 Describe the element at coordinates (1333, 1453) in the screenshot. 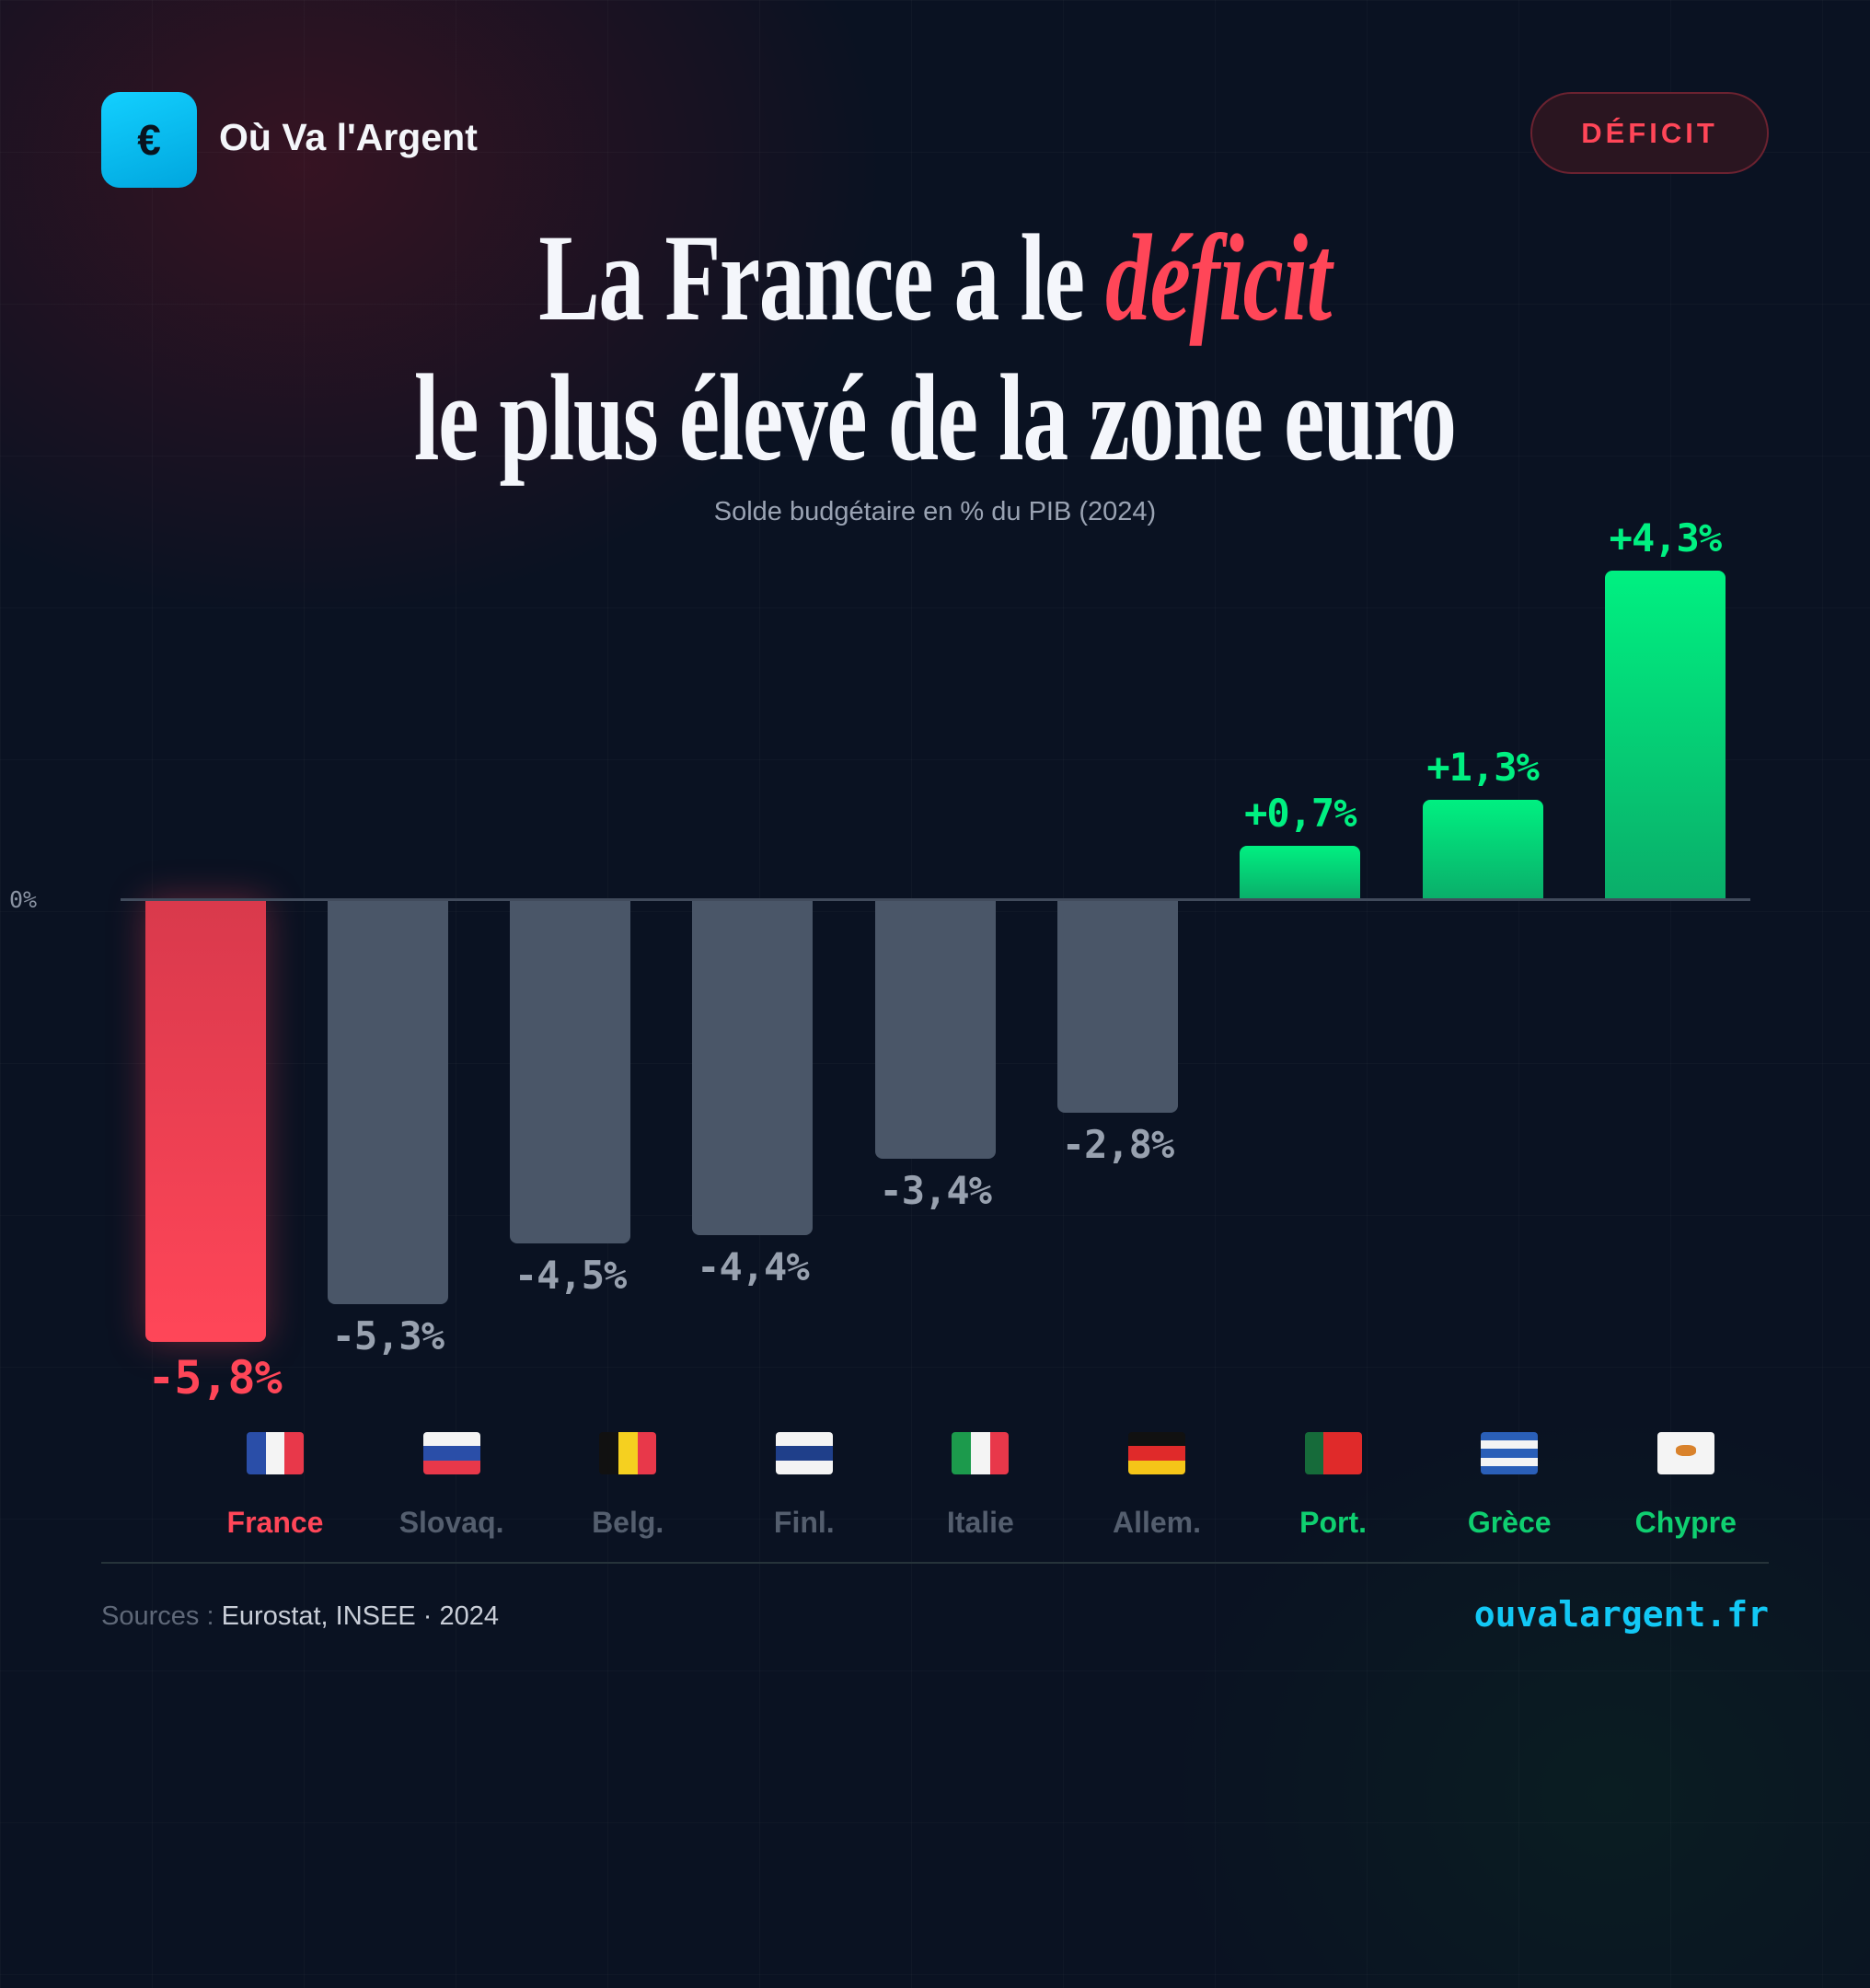

I see `flag-portugal-icon` at that location.